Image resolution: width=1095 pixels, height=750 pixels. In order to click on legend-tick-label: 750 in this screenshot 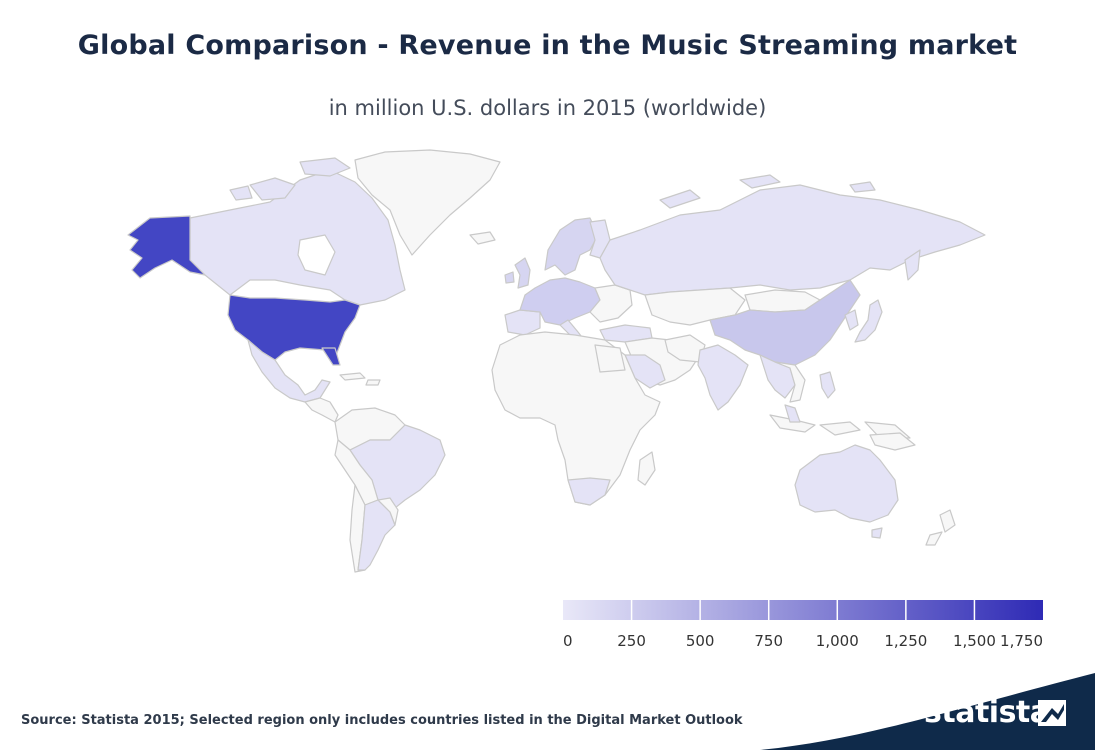, I will do `click(768, 641)`.